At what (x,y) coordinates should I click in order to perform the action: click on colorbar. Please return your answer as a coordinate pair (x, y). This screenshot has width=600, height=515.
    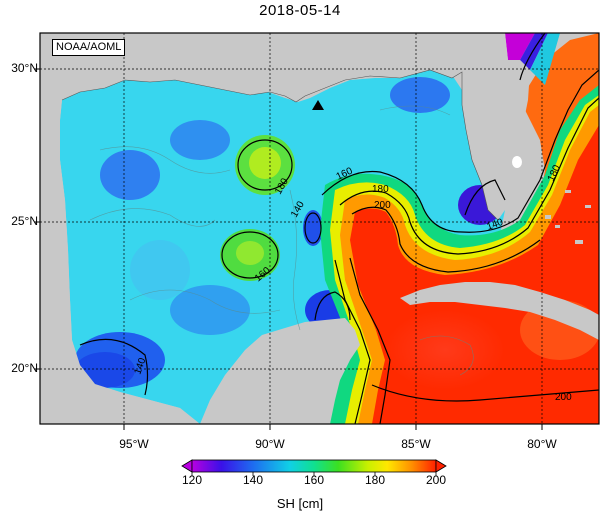
    Looking at the image, I should click on (314, 467).